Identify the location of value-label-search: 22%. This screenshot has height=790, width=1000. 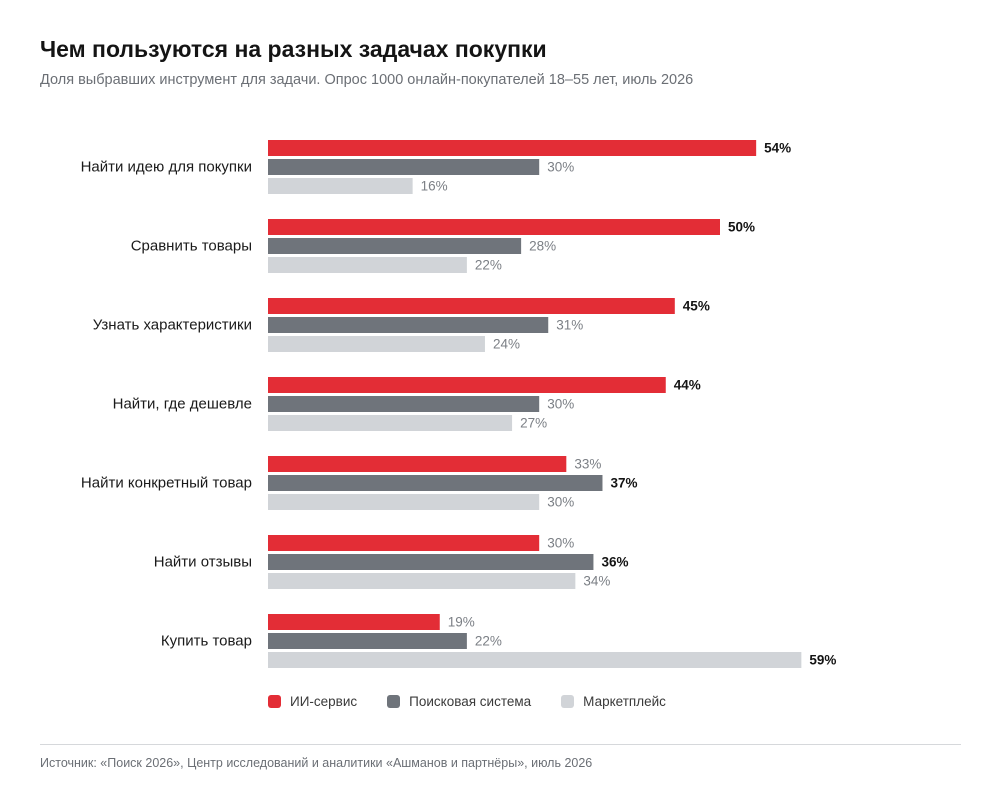
(488, 641).